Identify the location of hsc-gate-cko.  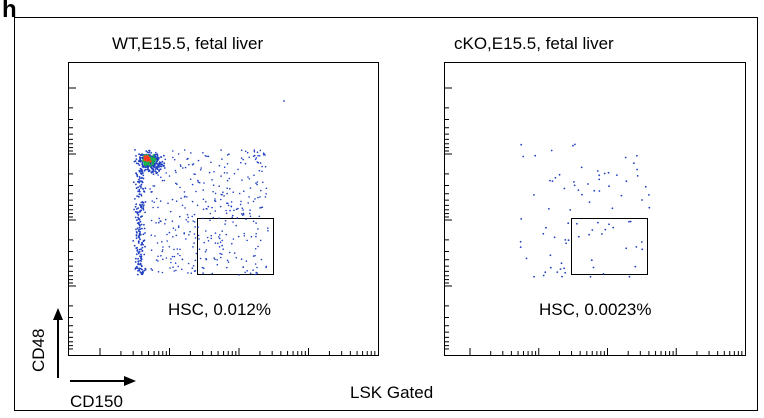
(609, 246).